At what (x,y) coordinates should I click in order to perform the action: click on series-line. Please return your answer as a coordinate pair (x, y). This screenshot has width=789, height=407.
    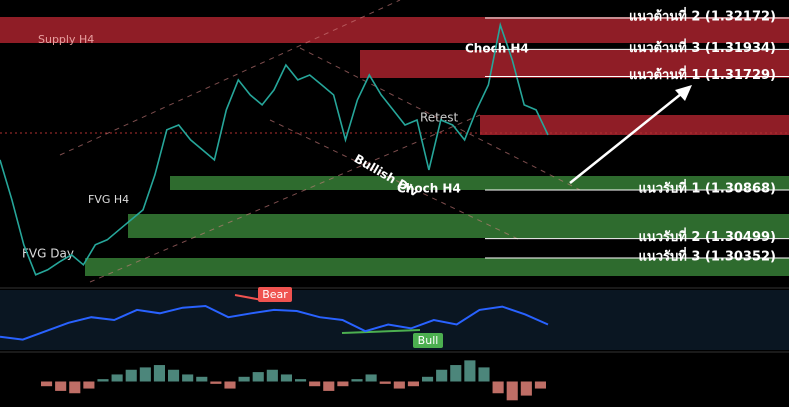
    Looking at the image, I should click on (274, 322).